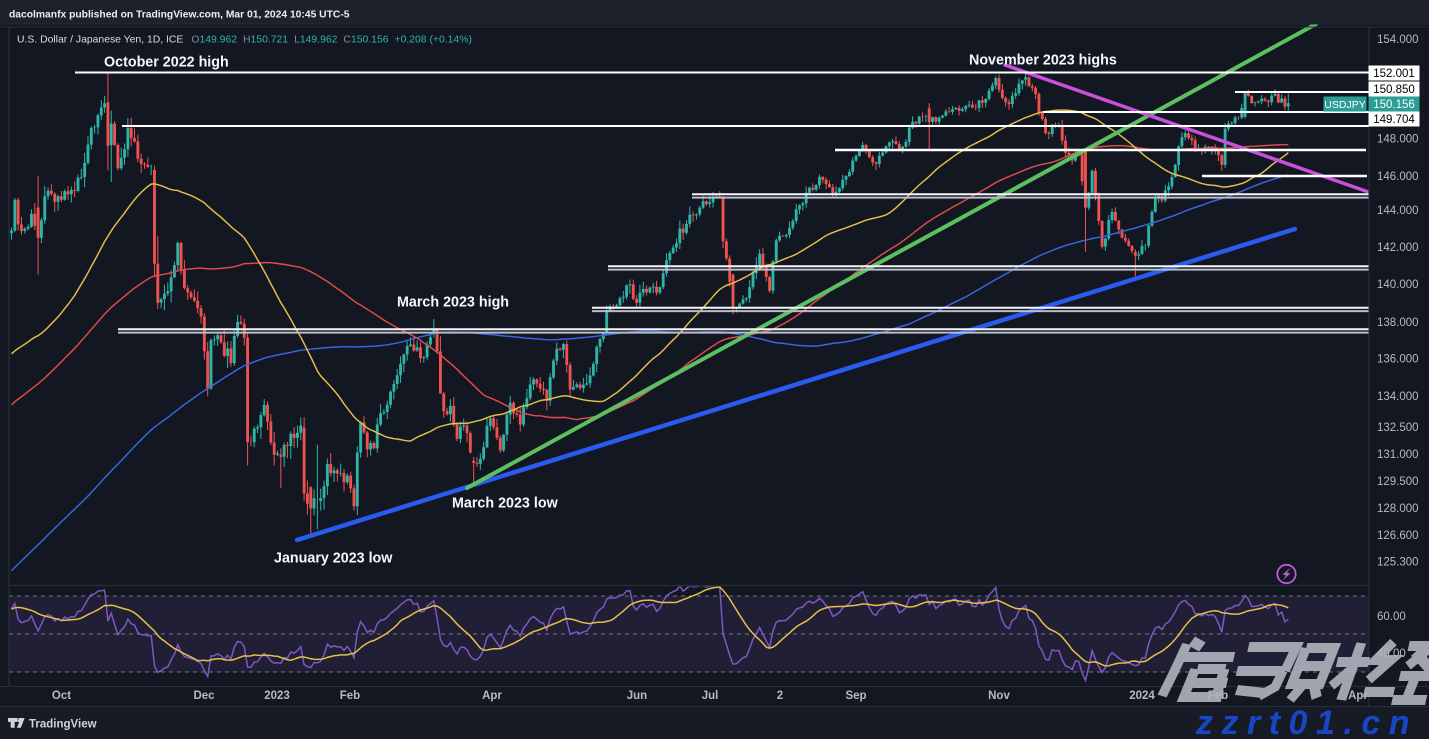 Image resolution: width=1429 pixels, height=739 pixels. What do you see at coordinates (1398, 360) in the screenshot?
I see `svg-text: 136.000` at bounding box center [1398, 360].